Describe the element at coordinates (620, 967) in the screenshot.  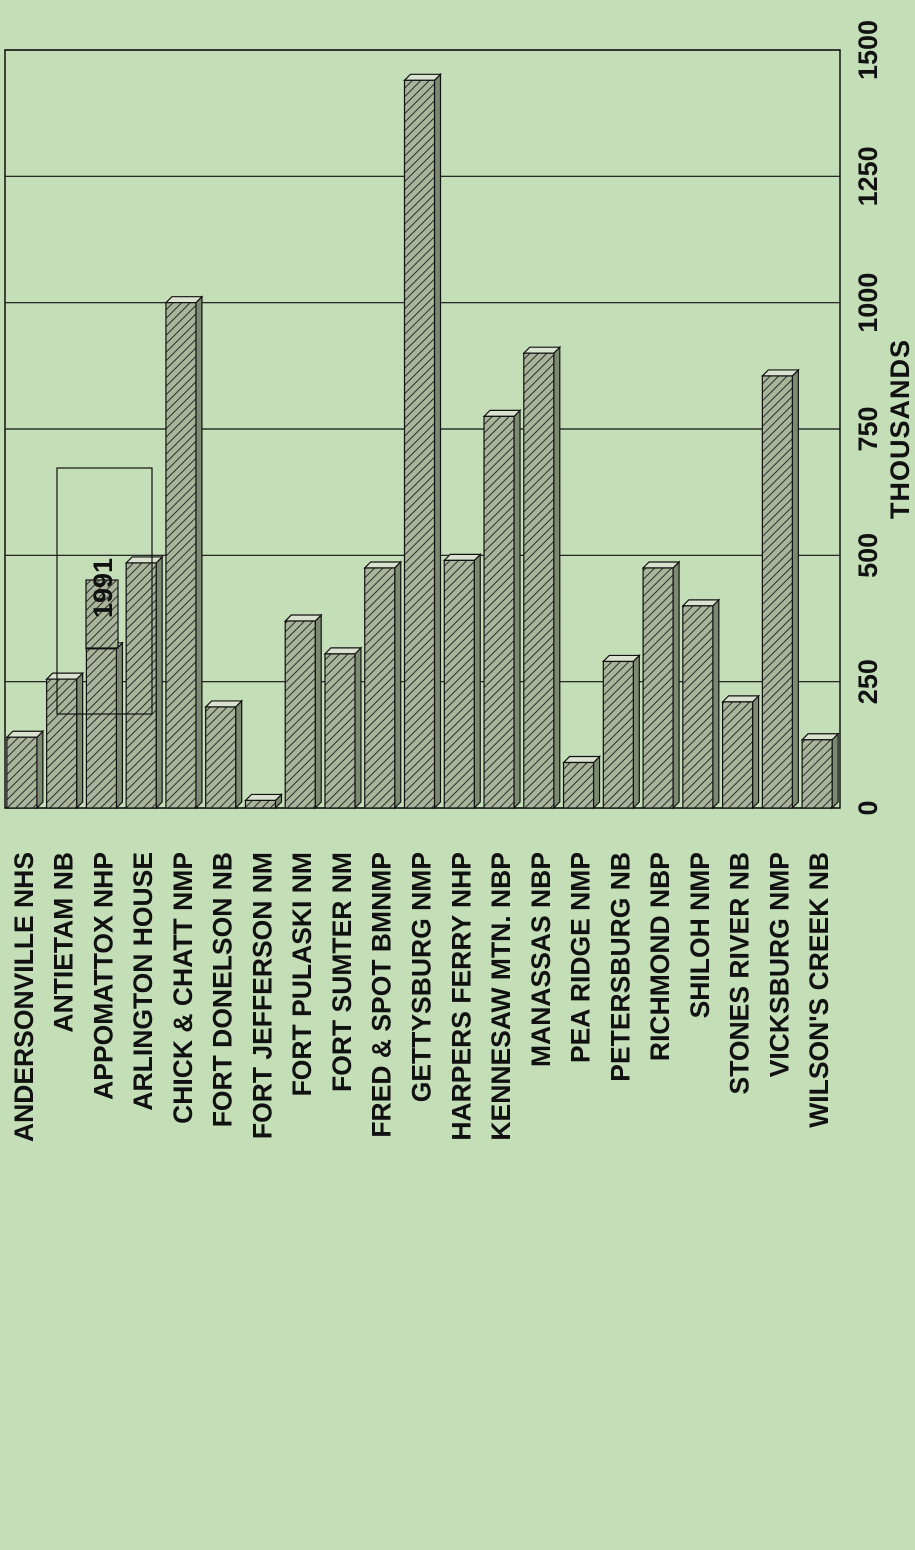
I see `category-label: PETERSBURG NB` at that location.